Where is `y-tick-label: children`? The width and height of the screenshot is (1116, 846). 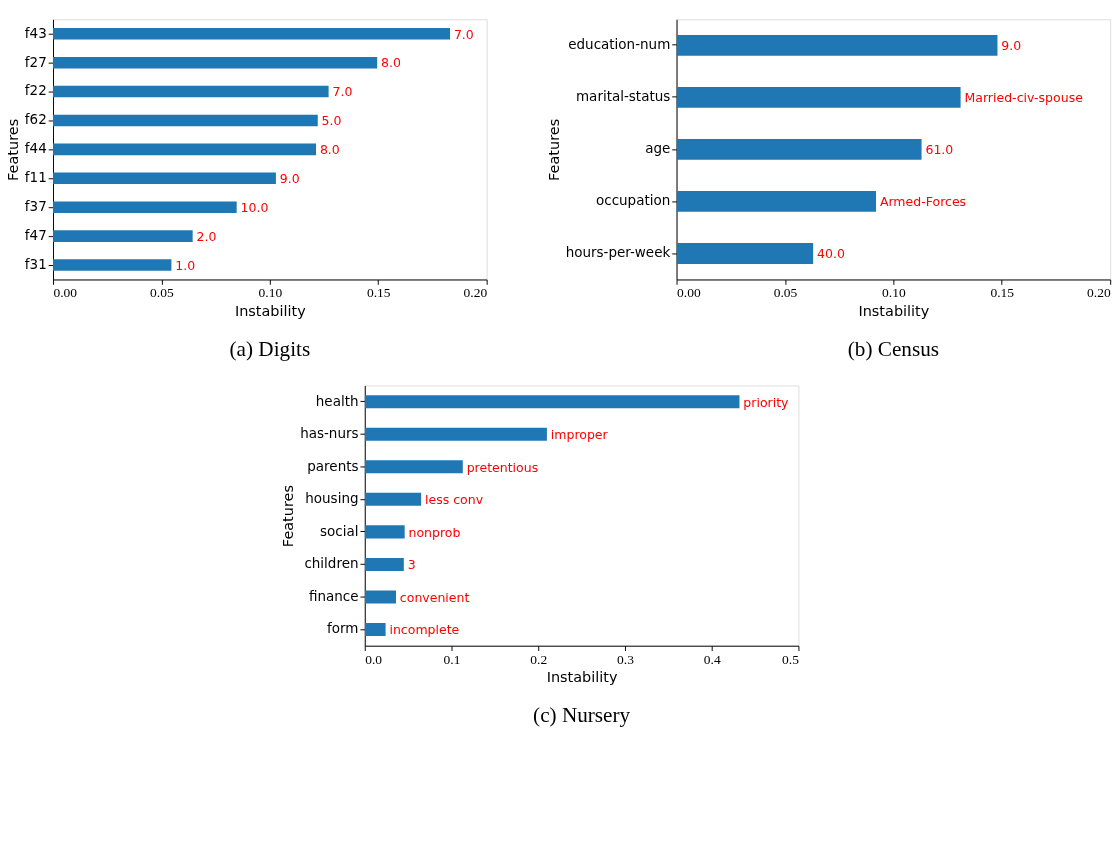
y-tick-label: children is located at coordinates (331, 563).